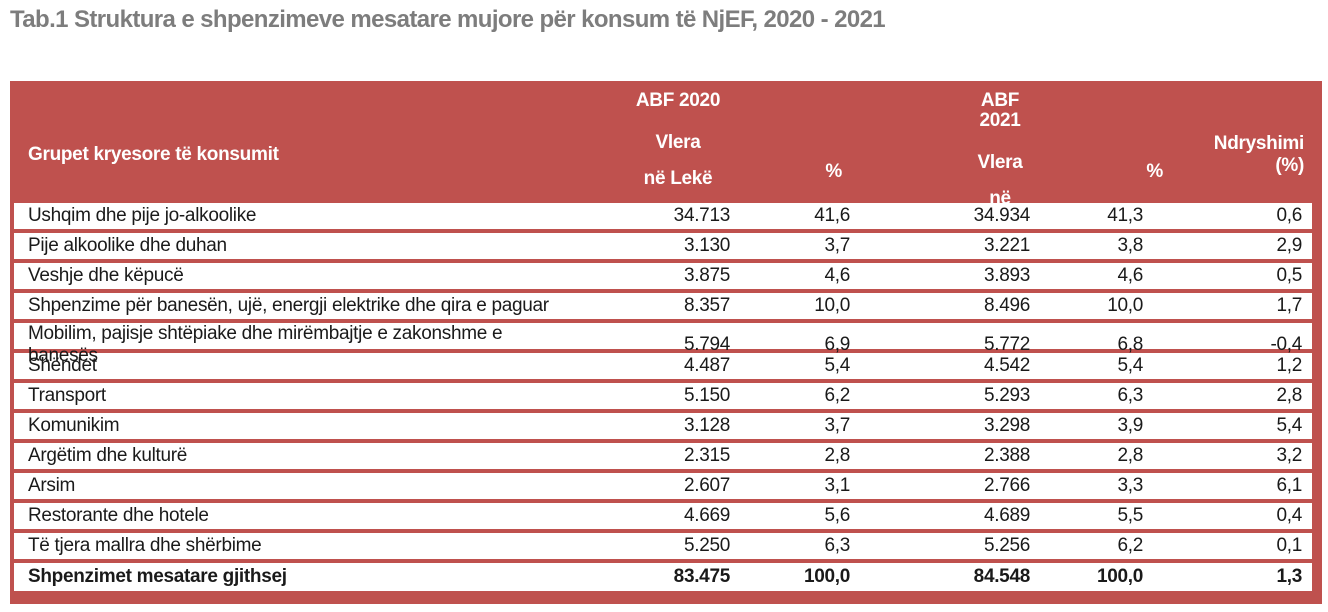  Describe the element at coordinates (1006, 455) in the screenshot. I see `row-value-2021: 2.388` at that location.